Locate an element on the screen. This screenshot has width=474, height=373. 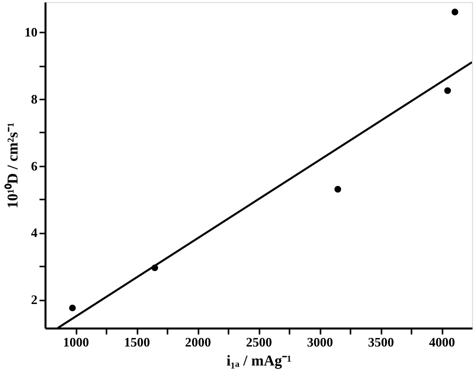
x-tick-label: 3000 is located at coordinates (320, 342).